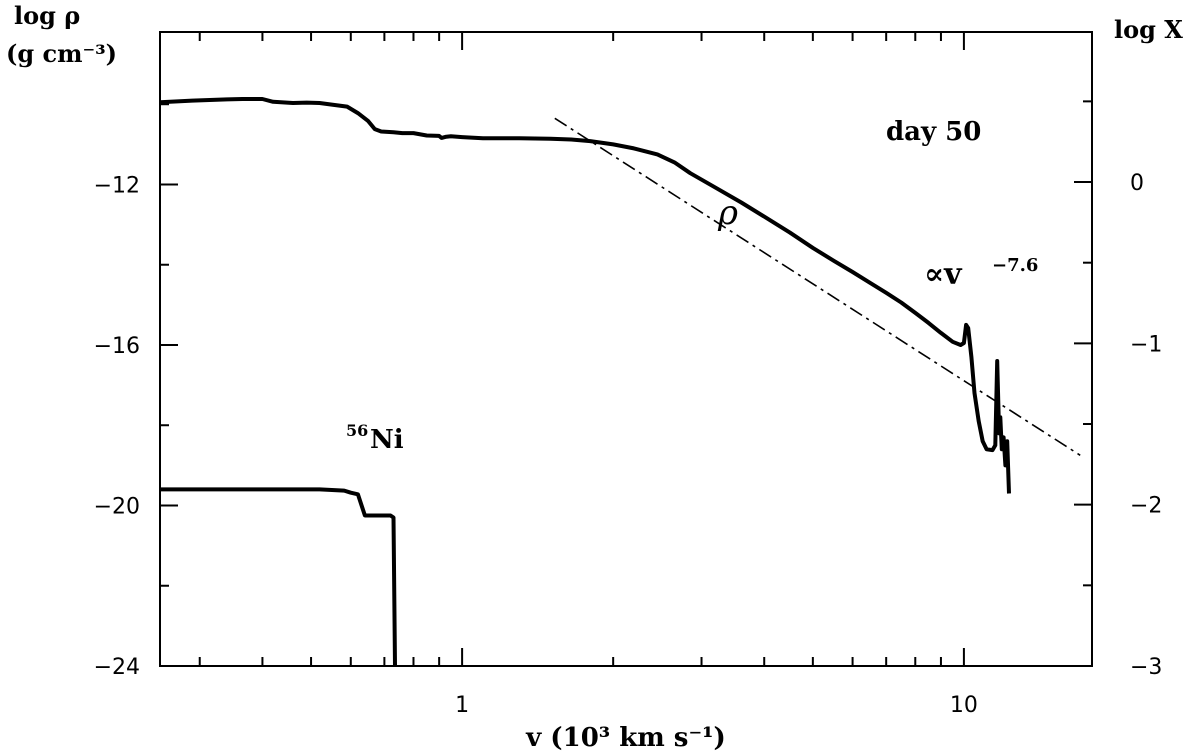  I want to click on annotation-rho: ρ, so click(727, 213).